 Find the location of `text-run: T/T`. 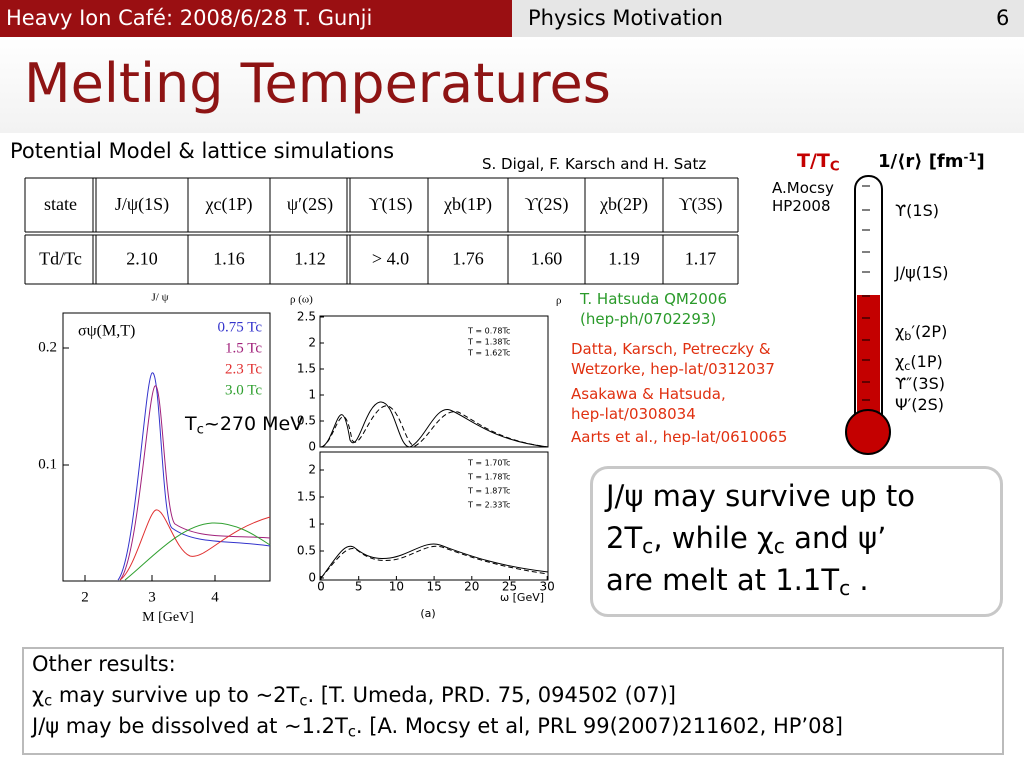

text-run: T/T is located at coordinates (813, 161).